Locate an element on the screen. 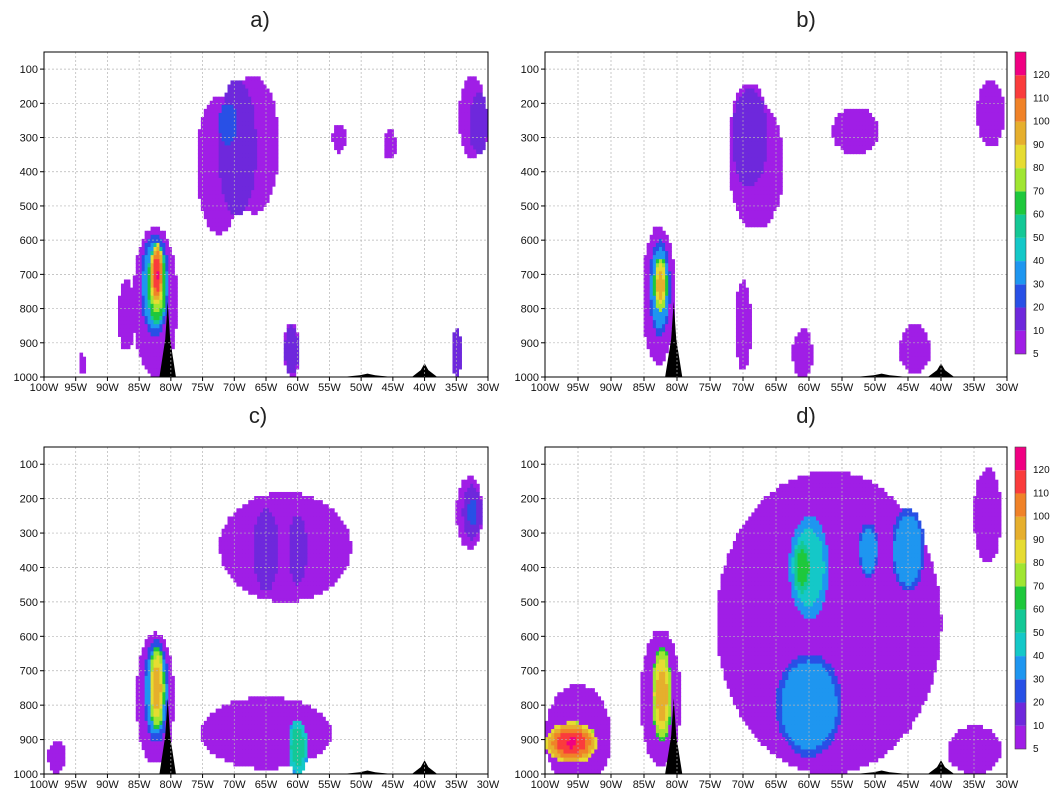 The image size is (1054, 789). x-tick-label: 65W is located at coordinates (266, 388).